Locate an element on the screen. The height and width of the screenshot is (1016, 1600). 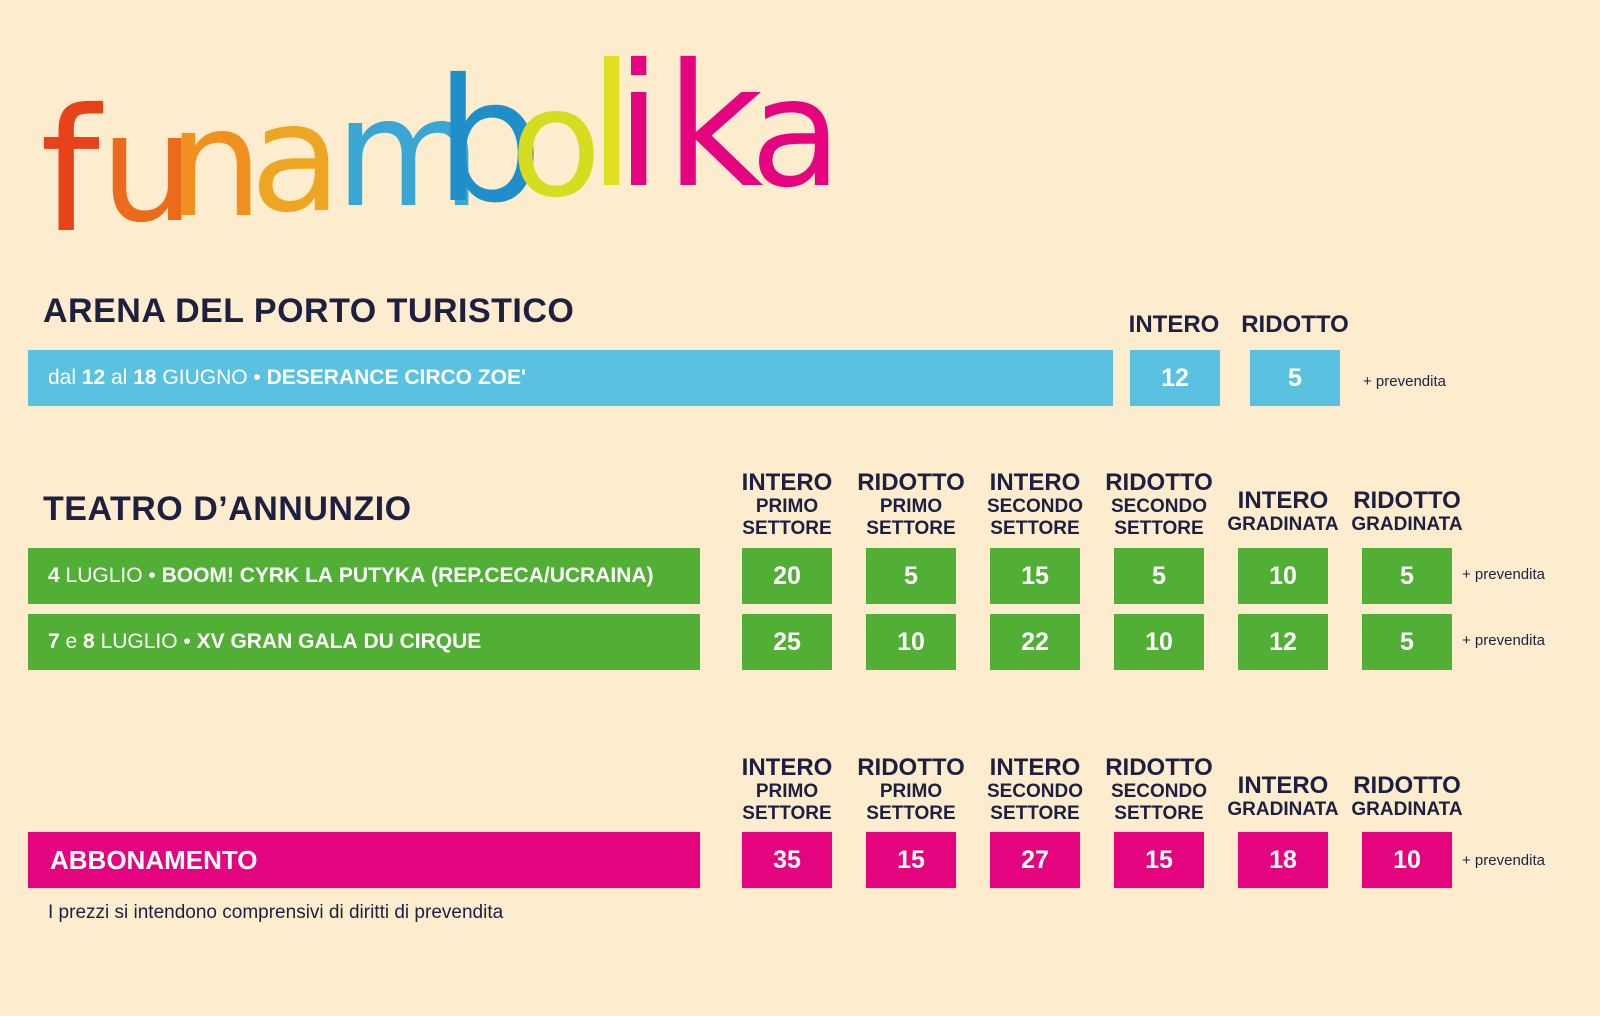
teatro-event-bar-2: 7 e 8 LUGLIO • XV GRAN GALA DU CIRQUE is located at coordinates (364, 642).